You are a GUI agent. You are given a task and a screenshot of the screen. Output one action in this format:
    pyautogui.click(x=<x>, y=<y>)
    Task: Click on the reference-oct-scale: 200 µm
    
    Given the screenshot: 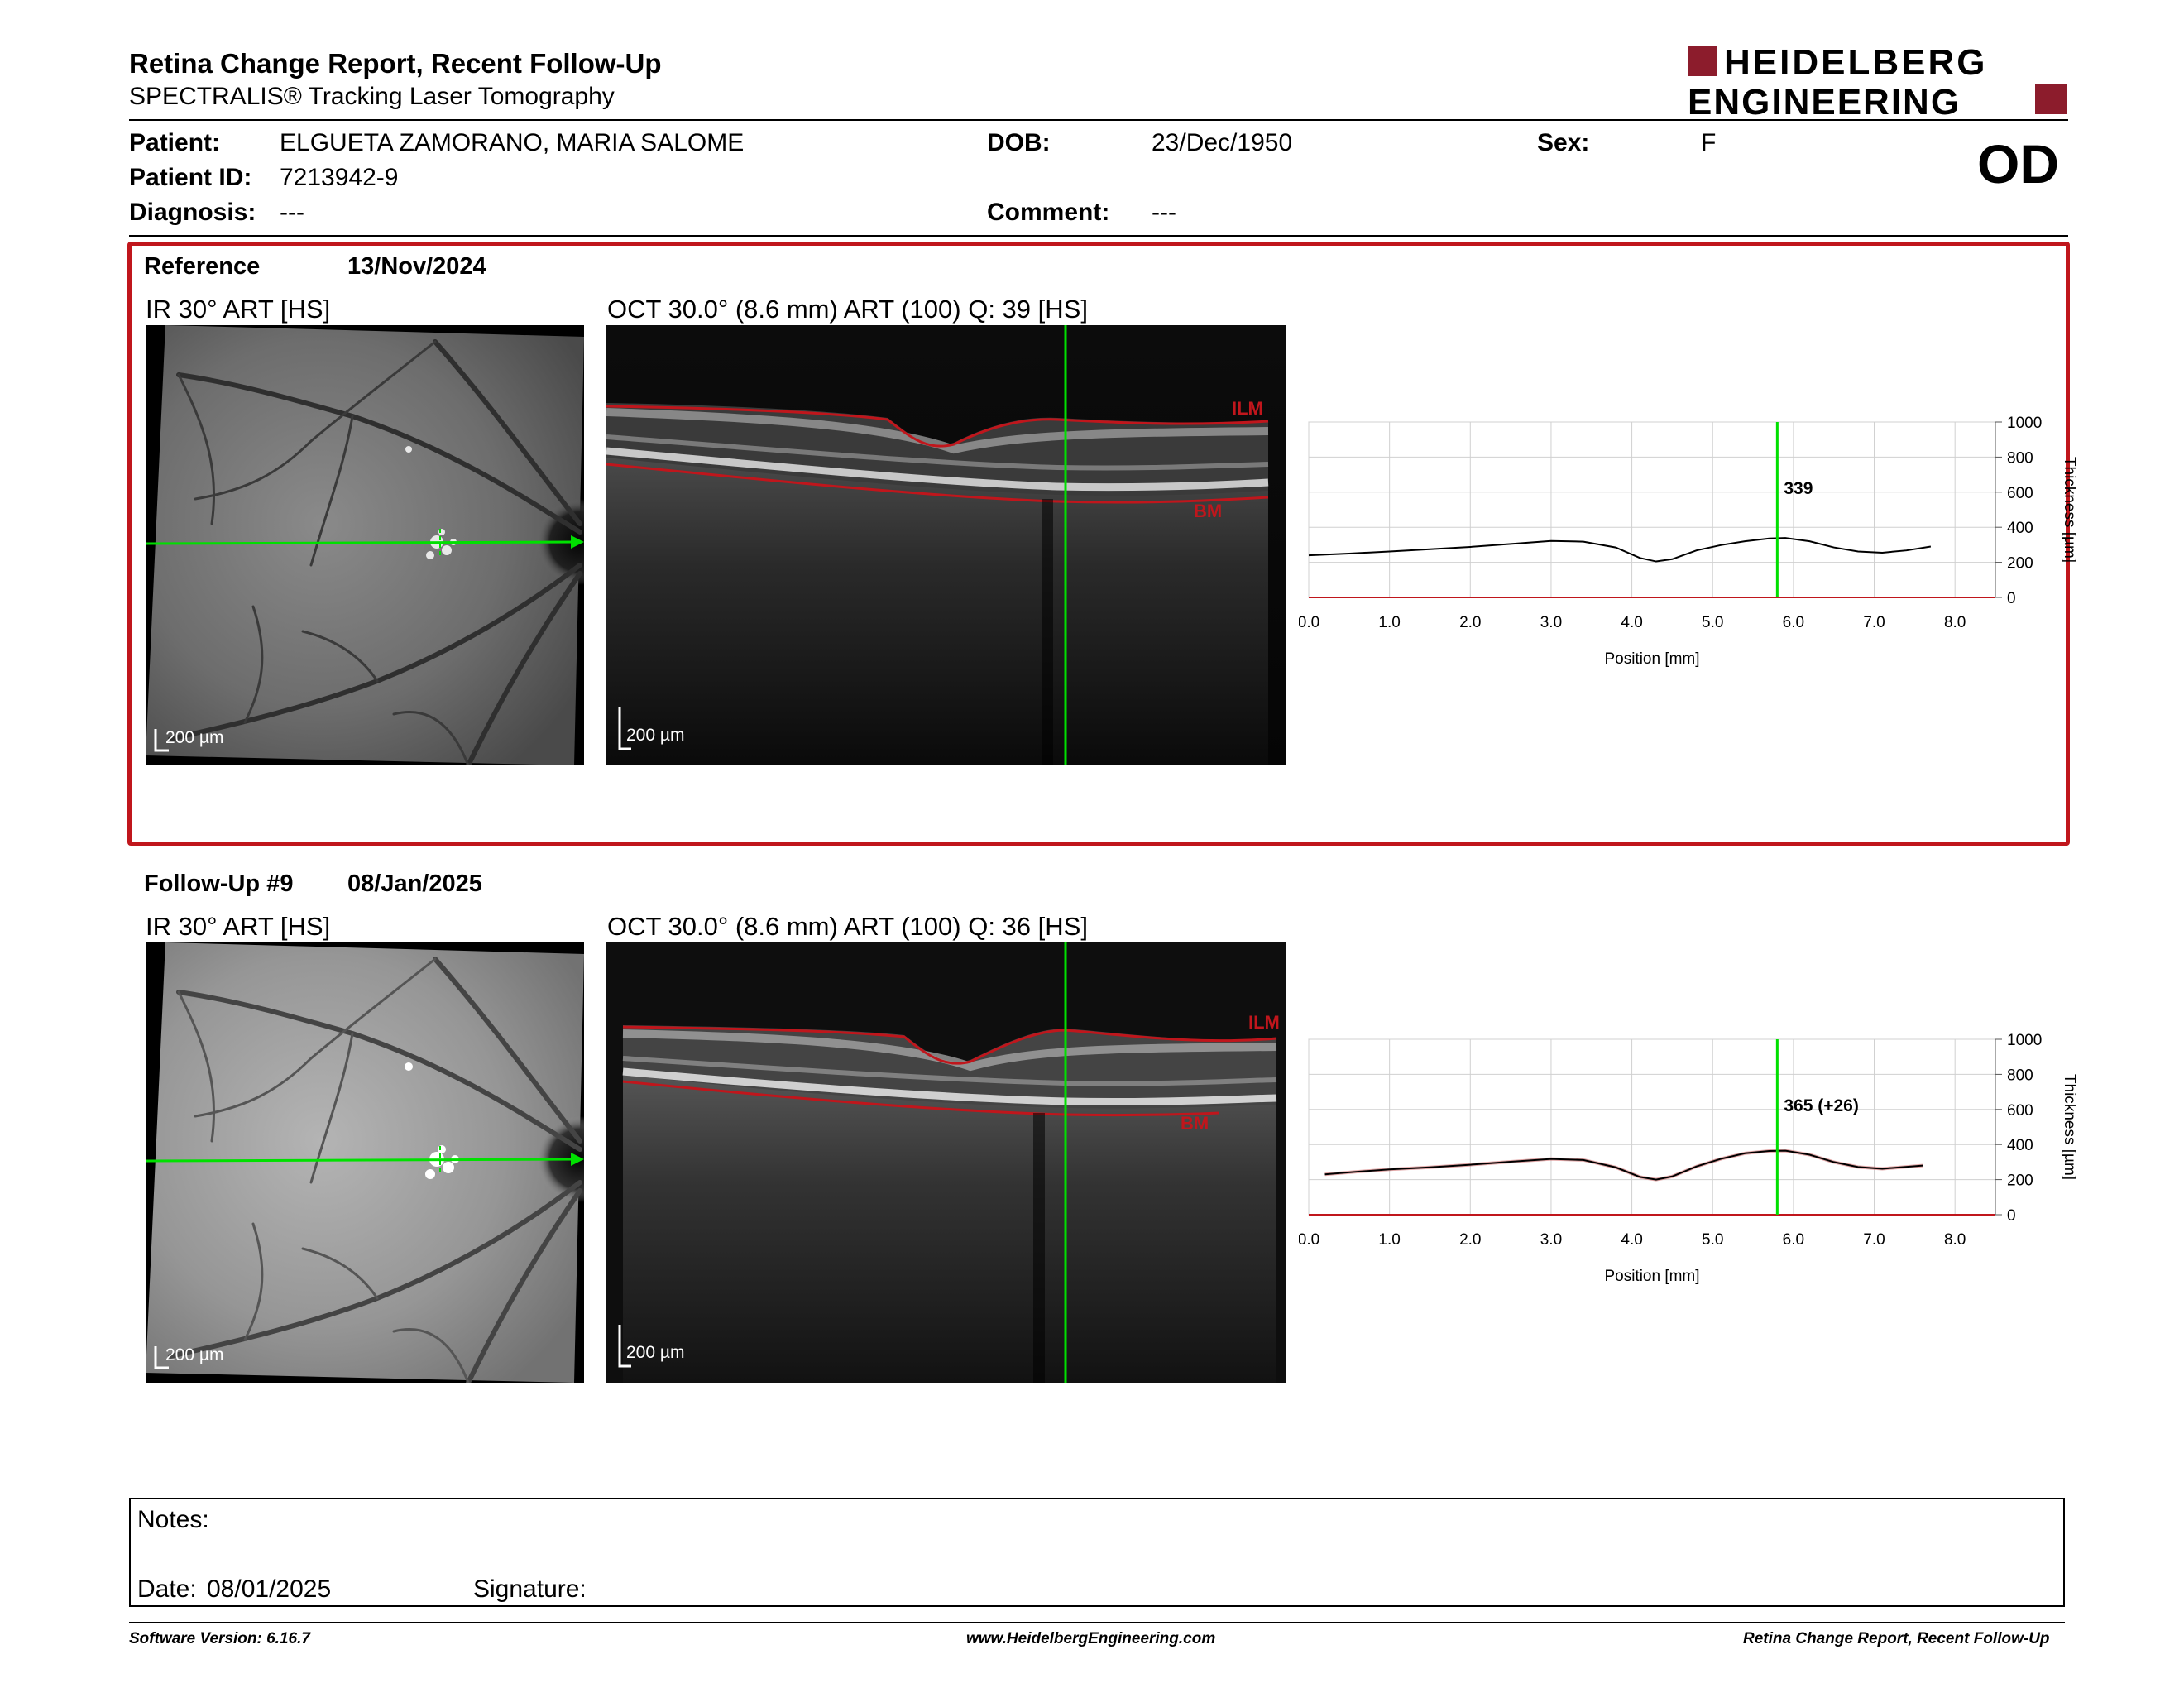 What is the action you would take?
    pyautogui.click(x=655, y=735)
    